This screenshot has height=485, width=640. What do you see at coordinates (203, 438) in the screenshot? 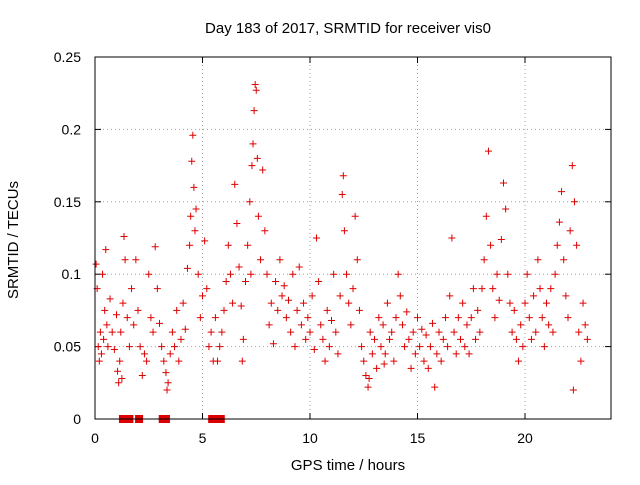
I see `x-tick-label: 5` at bounding box center [203, 438].